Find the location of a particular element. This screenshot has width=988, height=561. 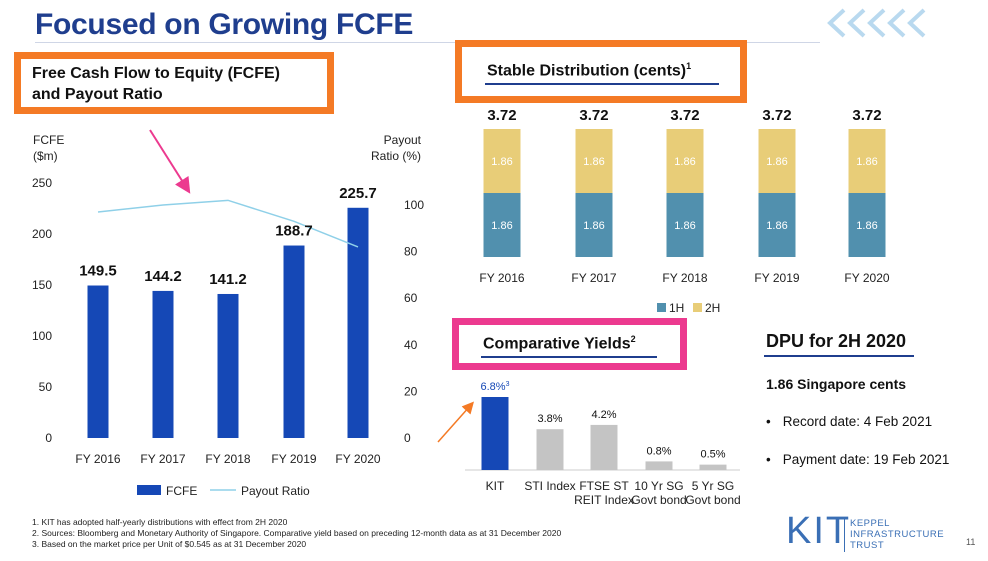

yield-label: 4.2% is located at coordinates (603, 415).